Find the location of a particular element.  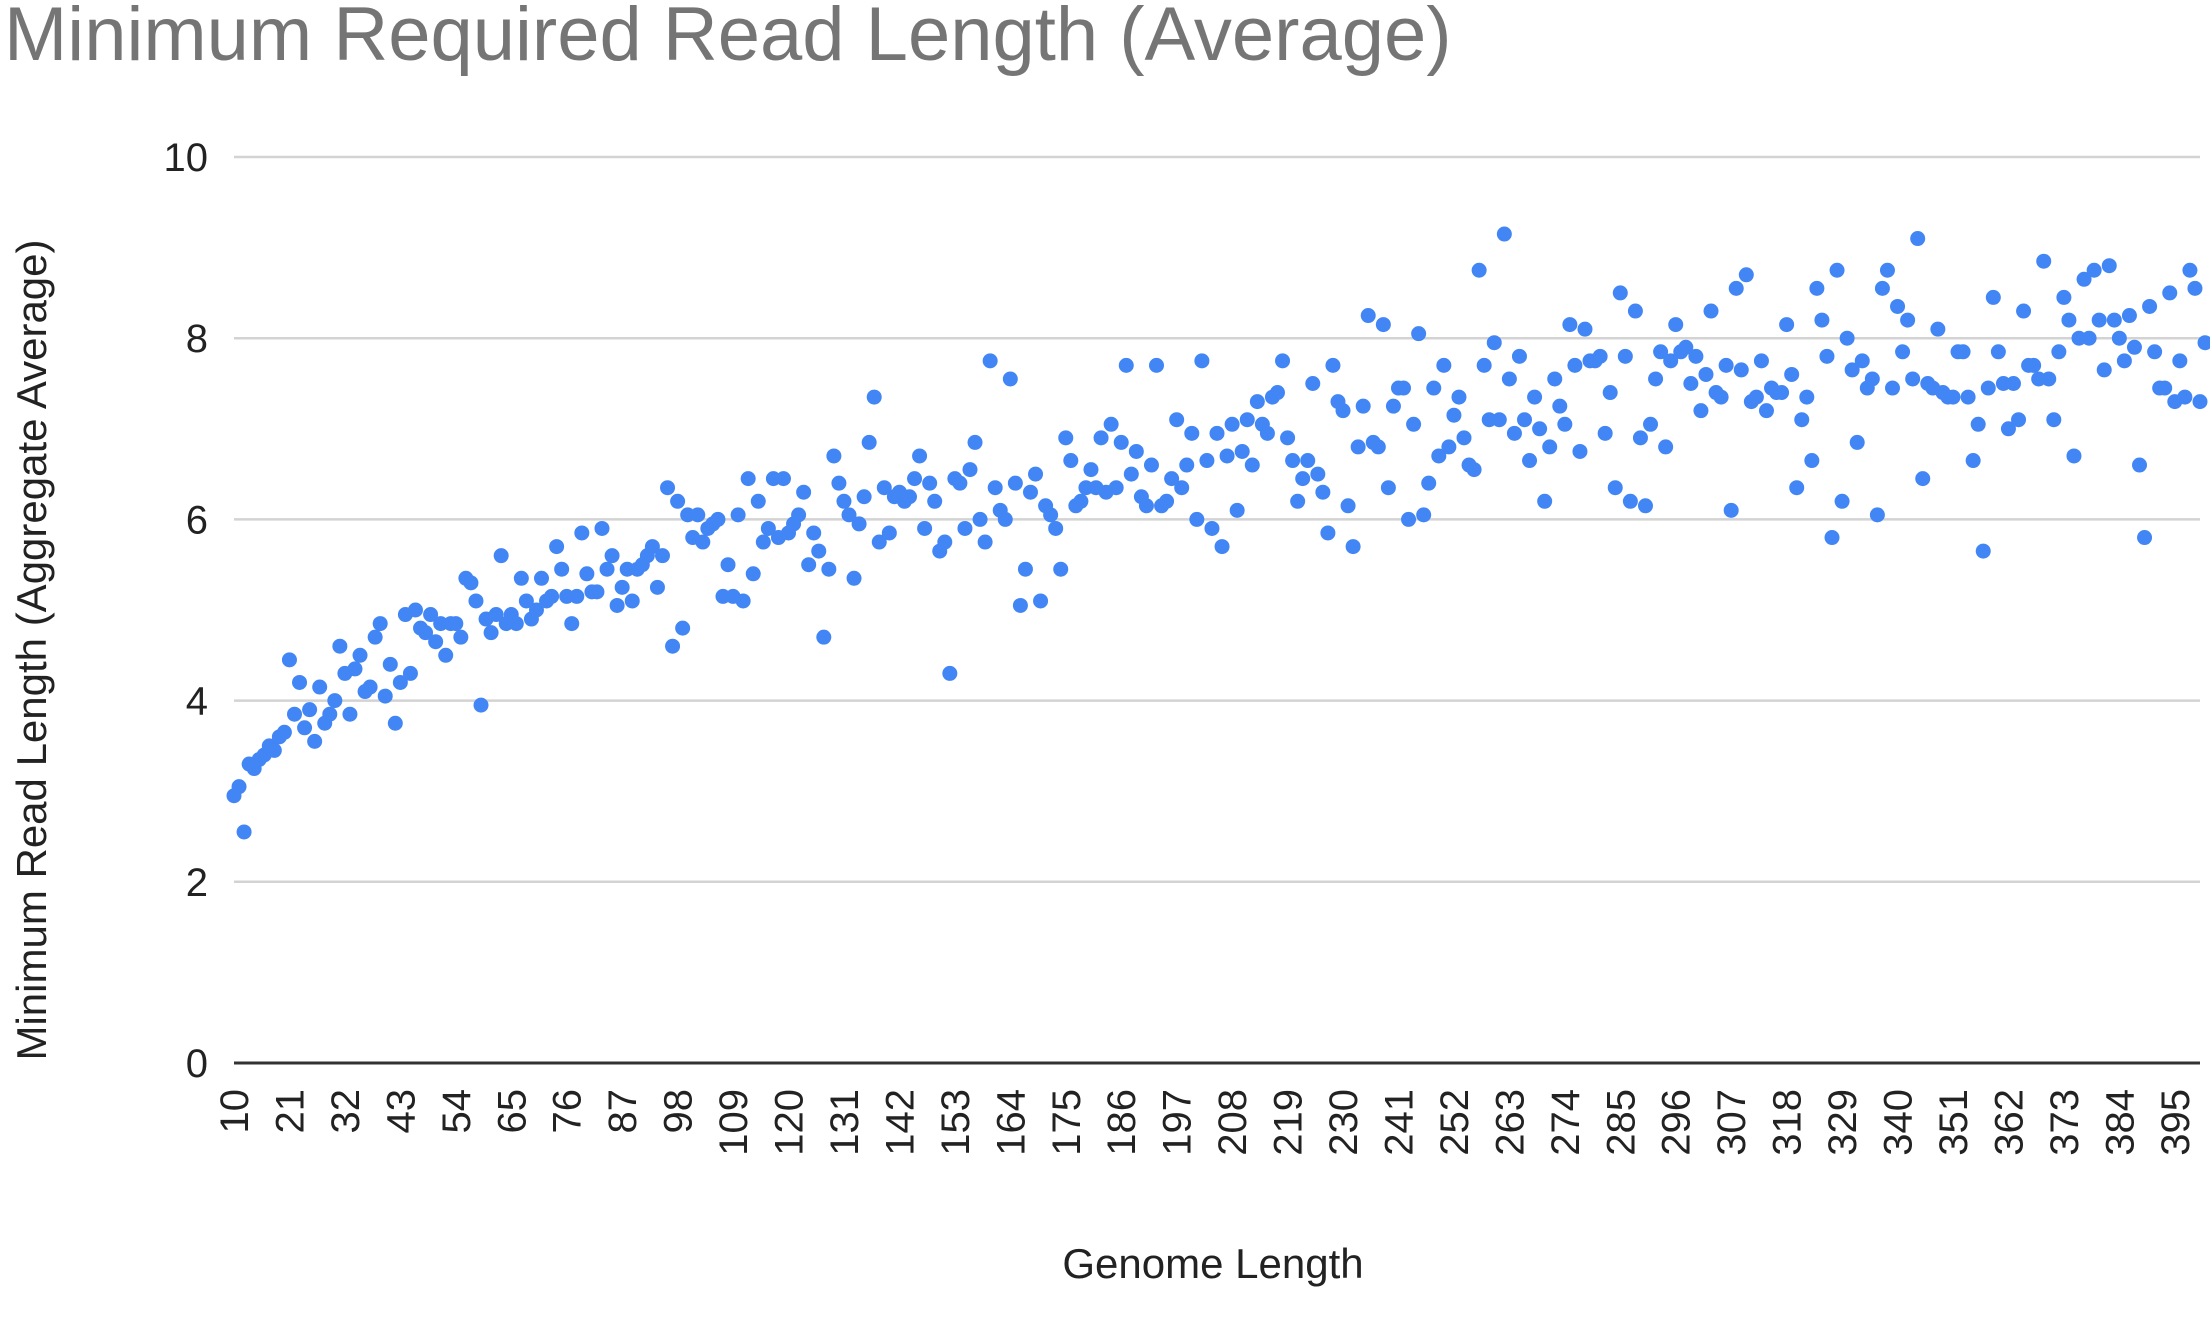

x-tick-label: 373 is located at coordinates (2065, 1122).